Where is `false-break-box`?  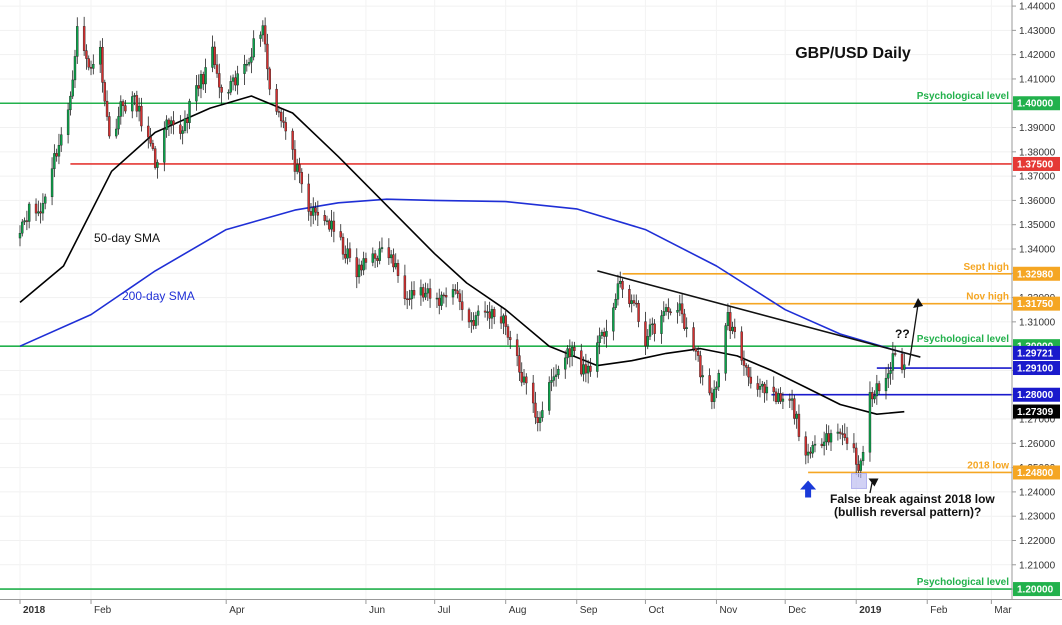
false-break-box is located at coordinates (859, 480).